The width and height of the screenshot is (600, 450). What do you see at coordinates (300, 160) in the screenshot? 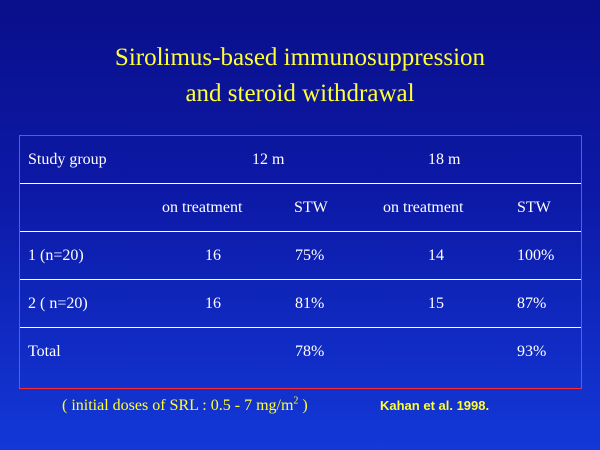
I see `table-header-row: Study group 12 m 18 m` at bounding box center [300, 160].